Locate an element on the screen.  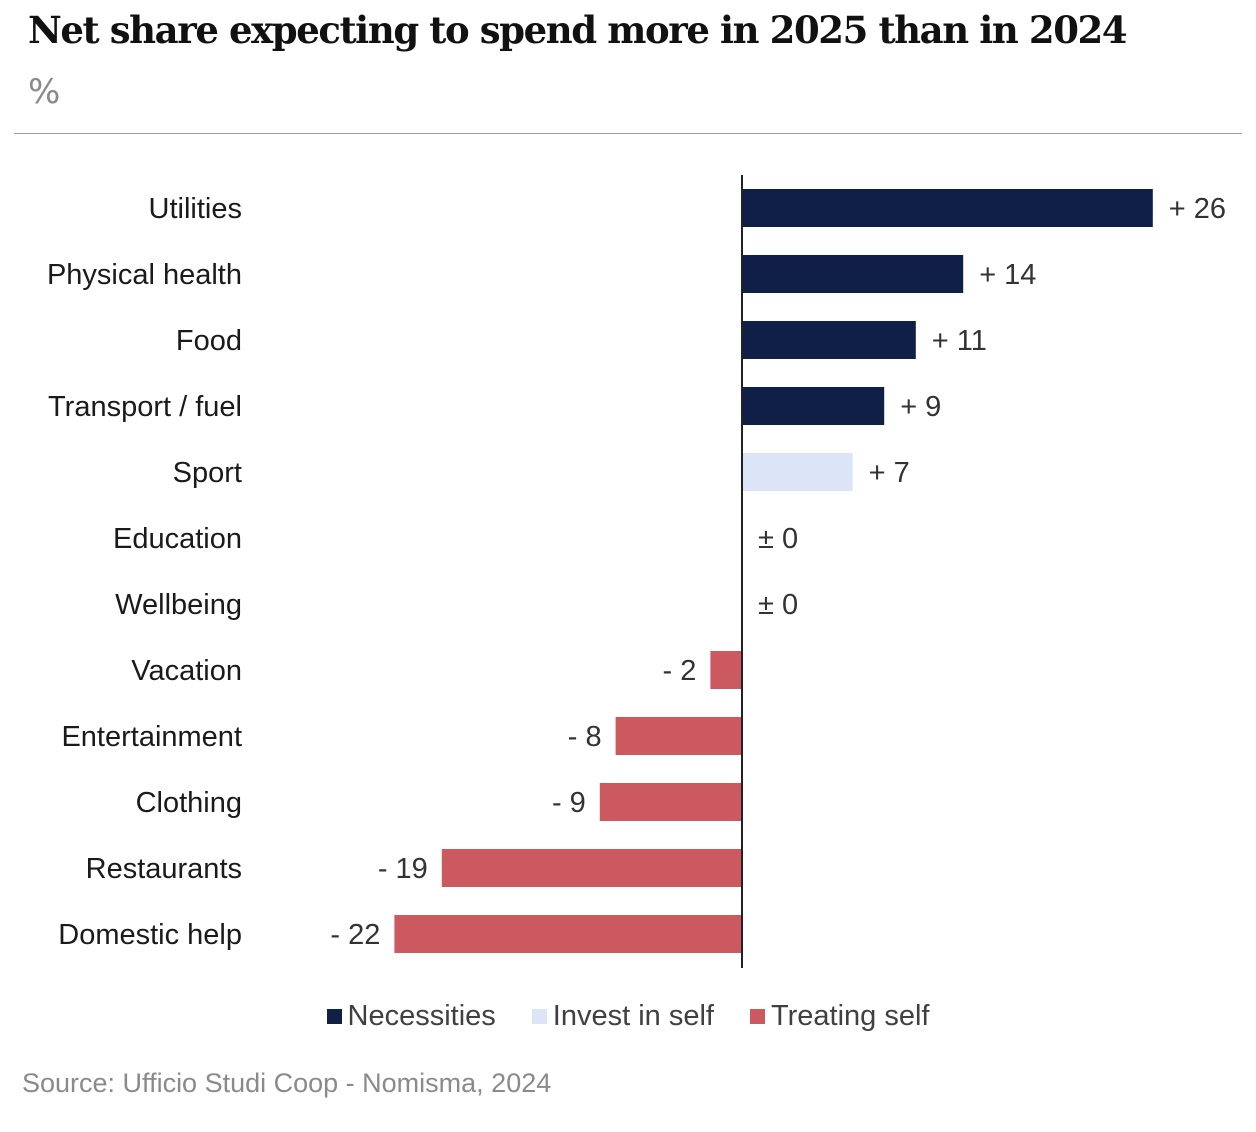
value-label-restaurants: - 19 is located at coordinates (403, 869).